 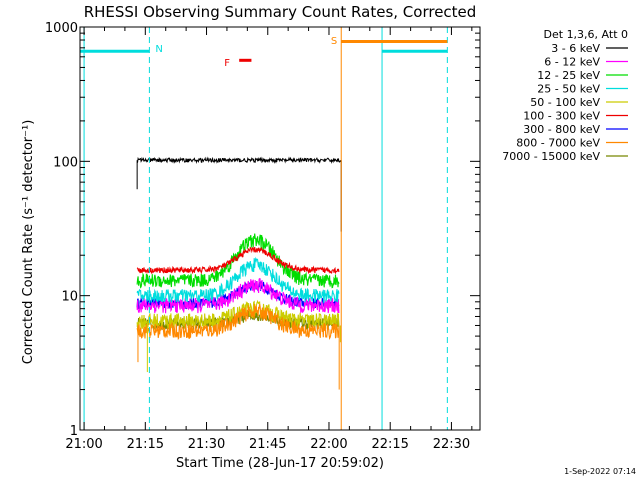 What do you see at coordinates (558, 143) in the screenshot?
I see `legend-label-7: 800 - 7000 keV` at bounding box center [558, 143].